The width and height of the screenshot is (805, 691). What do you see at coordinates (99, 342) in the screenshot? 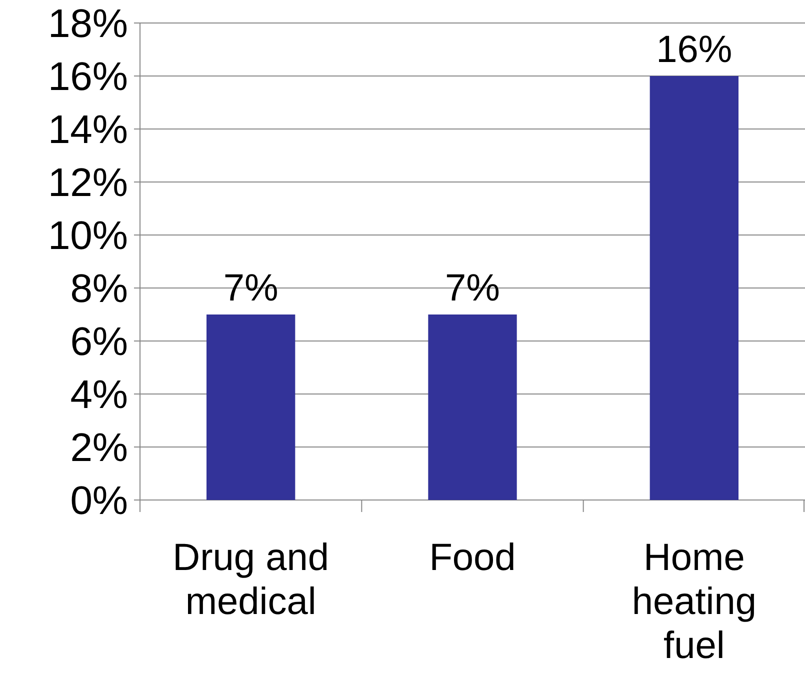
I see `y-tick-label: 6%` at bounding box center [99, 342].